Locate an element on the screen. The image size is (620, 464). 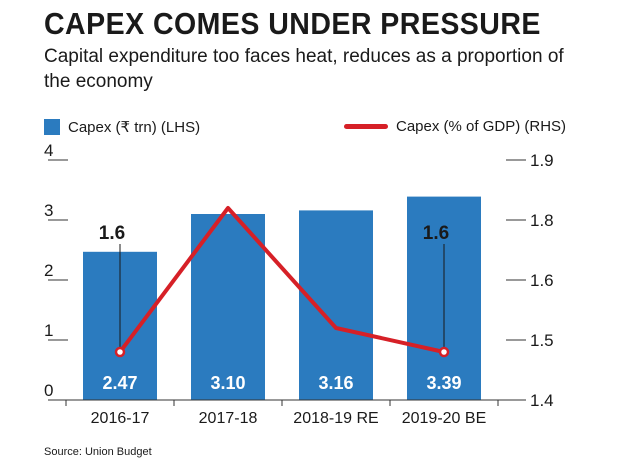
left-axis-tick-label: 3 is located at coordinates (48, 210).